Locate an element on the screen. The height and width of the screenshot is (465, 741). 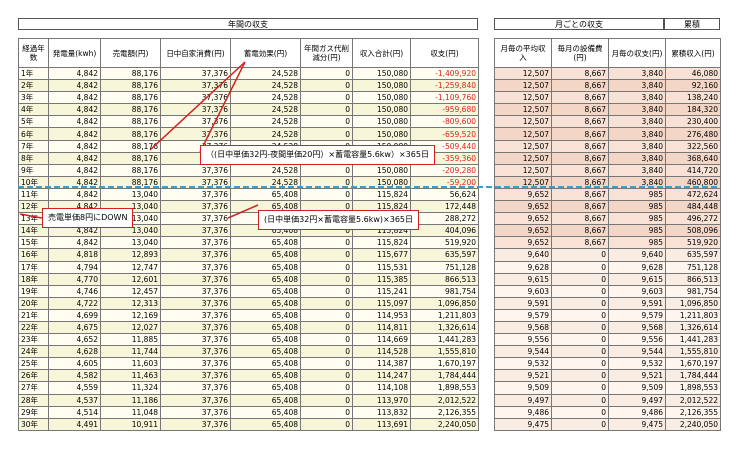
data-row: 9,603 0 9,603 981,754 is located at coordinates (607, 291).